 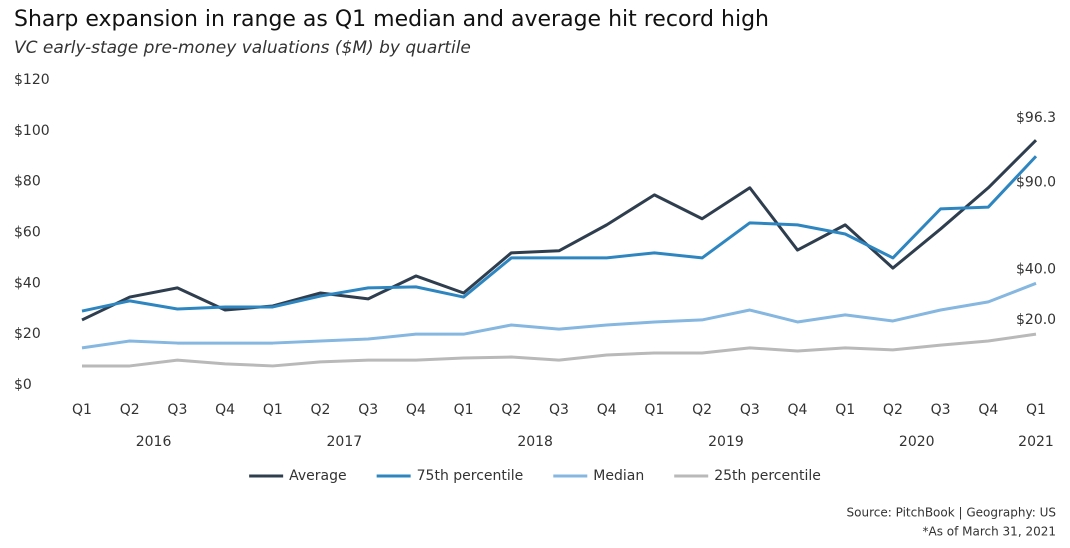 What do you see at coordinates (154, 442) in the screenshot?
I see `x-group-label: 2016` at bounding box center [154, 442].